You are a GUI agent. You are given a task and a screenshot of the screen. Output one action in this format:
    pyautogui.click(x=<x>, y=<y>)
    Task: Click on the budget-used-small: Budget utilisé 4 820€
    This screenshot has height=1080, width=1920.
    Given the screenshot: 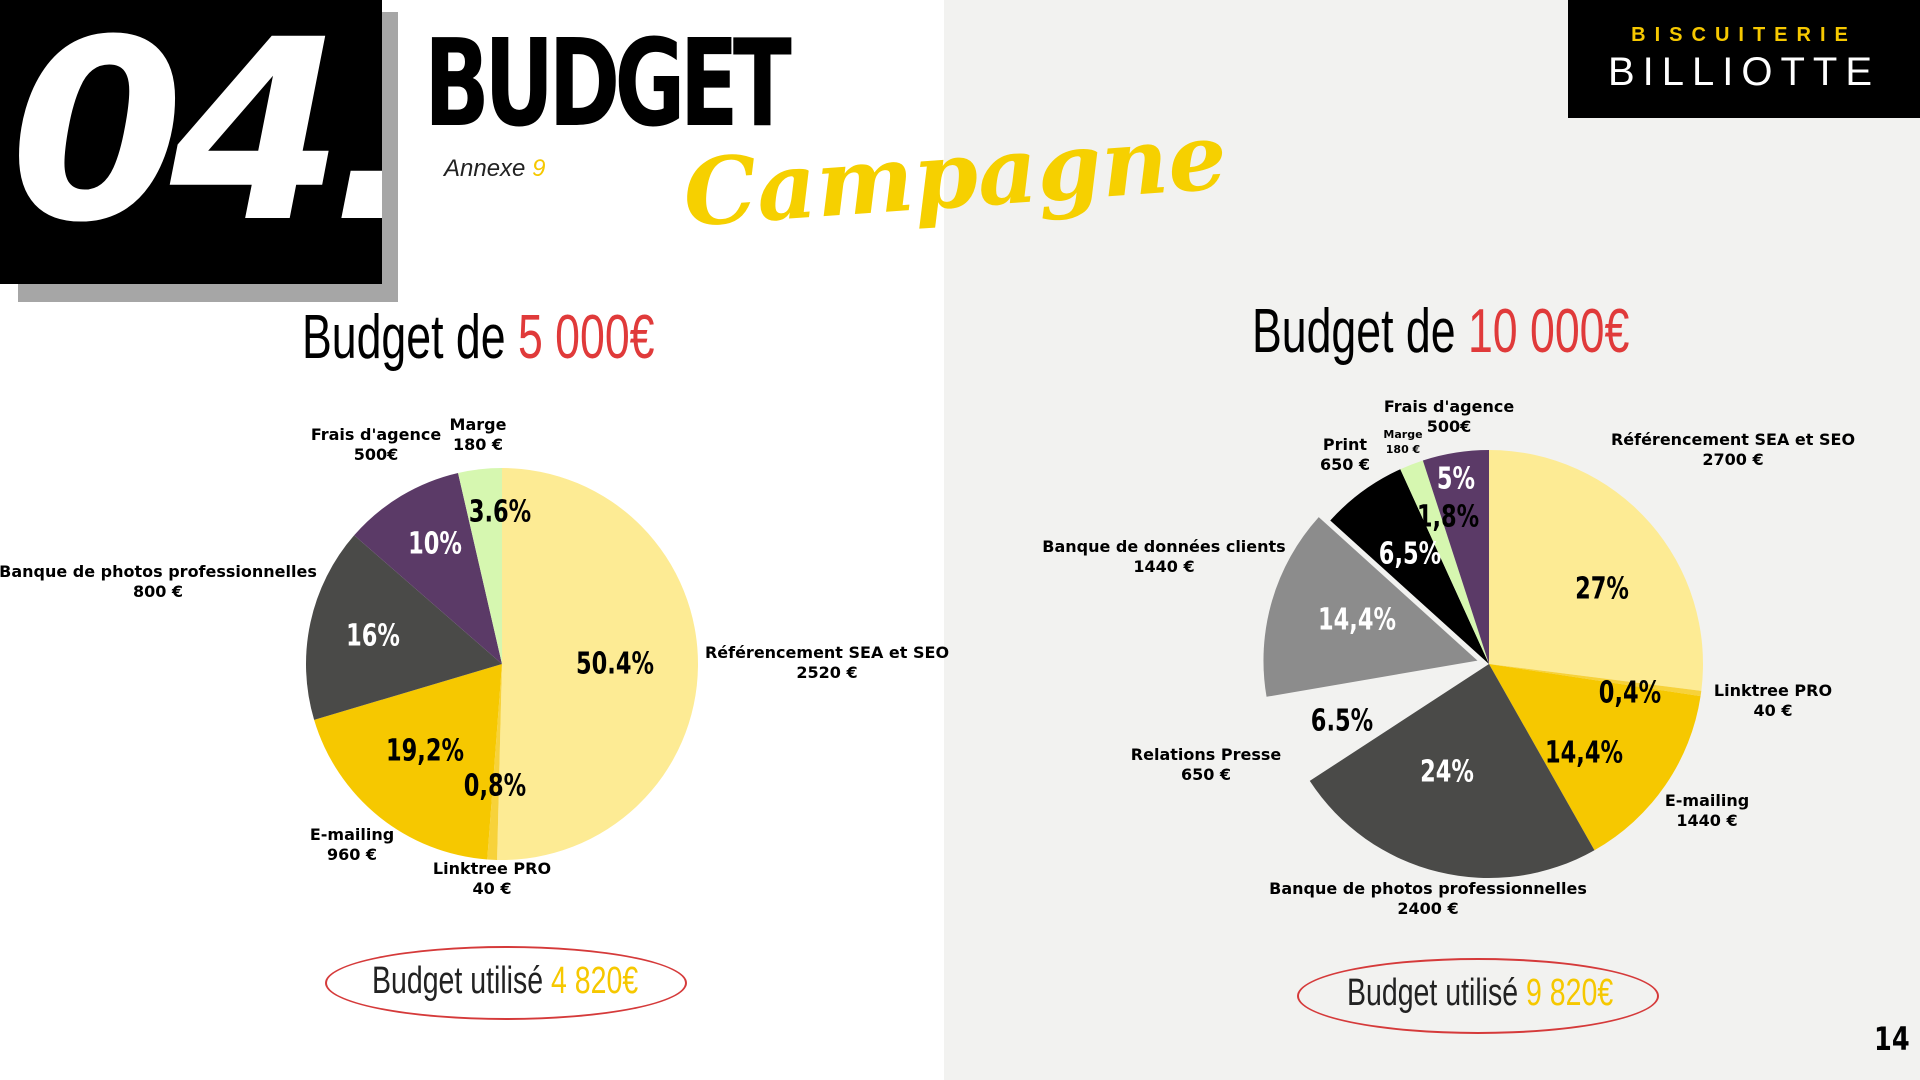 What is the action you would take?
    pyautogui.click(x=505, y=981)
    